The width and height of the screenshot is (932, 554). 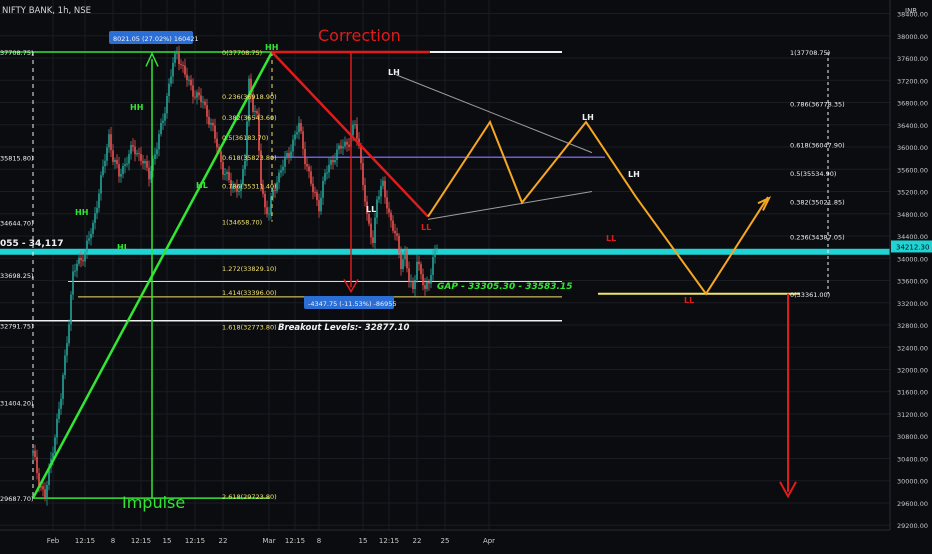 What do you see at coordinates (17, 499) in the screenshot?
I see `left-price-label: 29687.70)` at bounding box center [17, 499].